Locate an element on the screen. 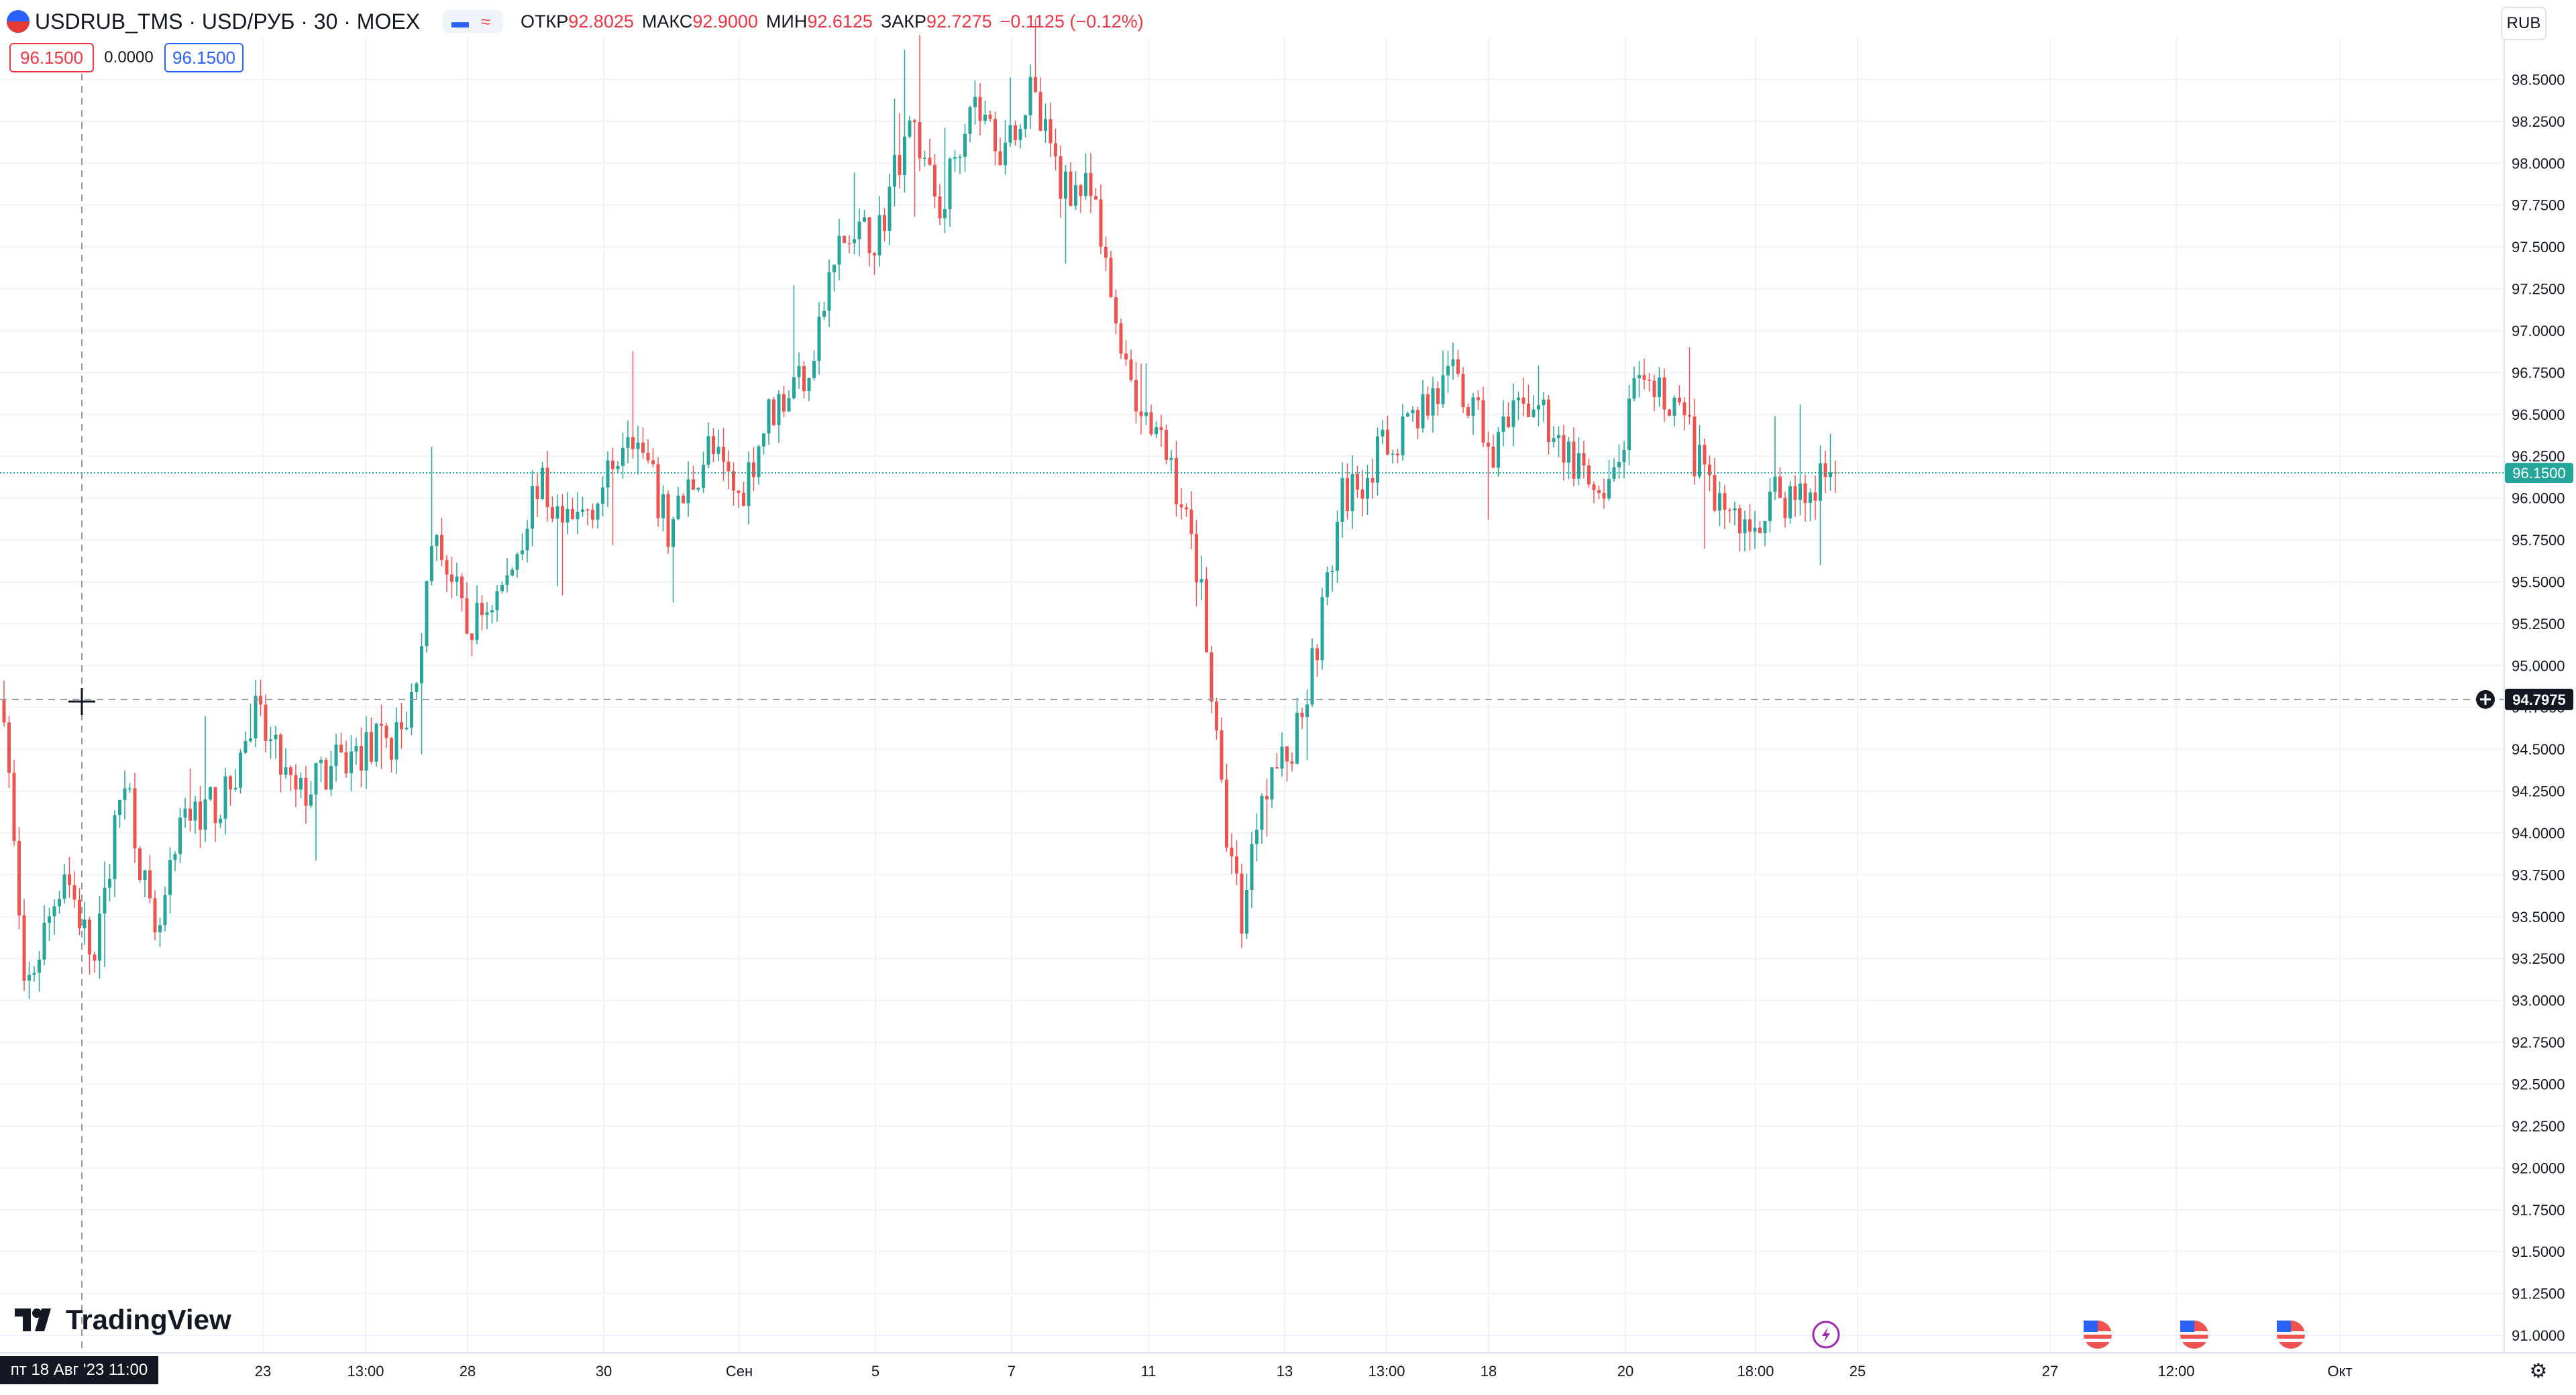 This screenshot has height=1395, width=2576. settings-gear-icon: ⚙ is located at coordinates (2538, 1370).